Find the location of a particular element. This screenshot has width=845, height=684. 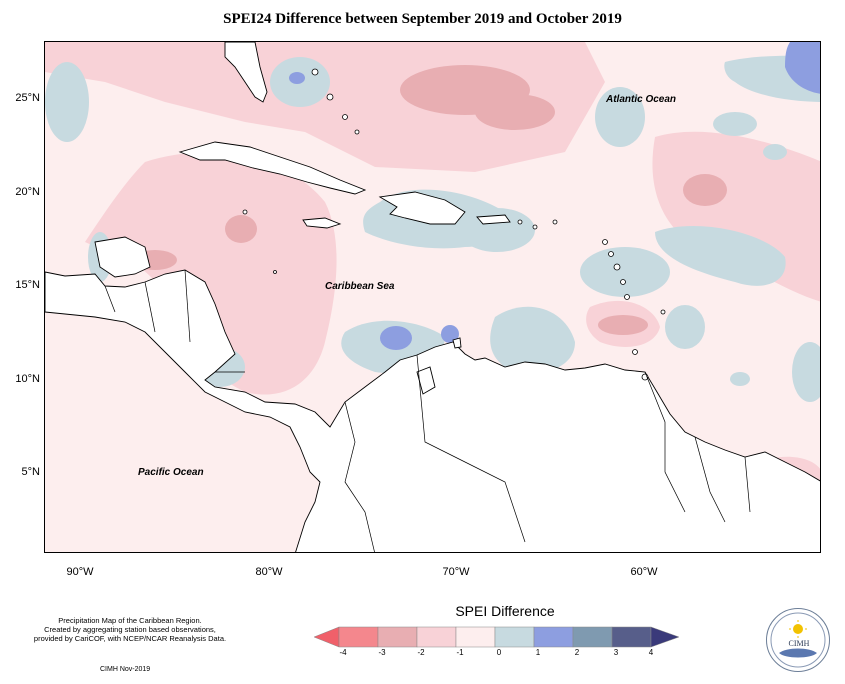

pacific-ocean-label: Pacific Ocean is located at coordinates (171, 472).